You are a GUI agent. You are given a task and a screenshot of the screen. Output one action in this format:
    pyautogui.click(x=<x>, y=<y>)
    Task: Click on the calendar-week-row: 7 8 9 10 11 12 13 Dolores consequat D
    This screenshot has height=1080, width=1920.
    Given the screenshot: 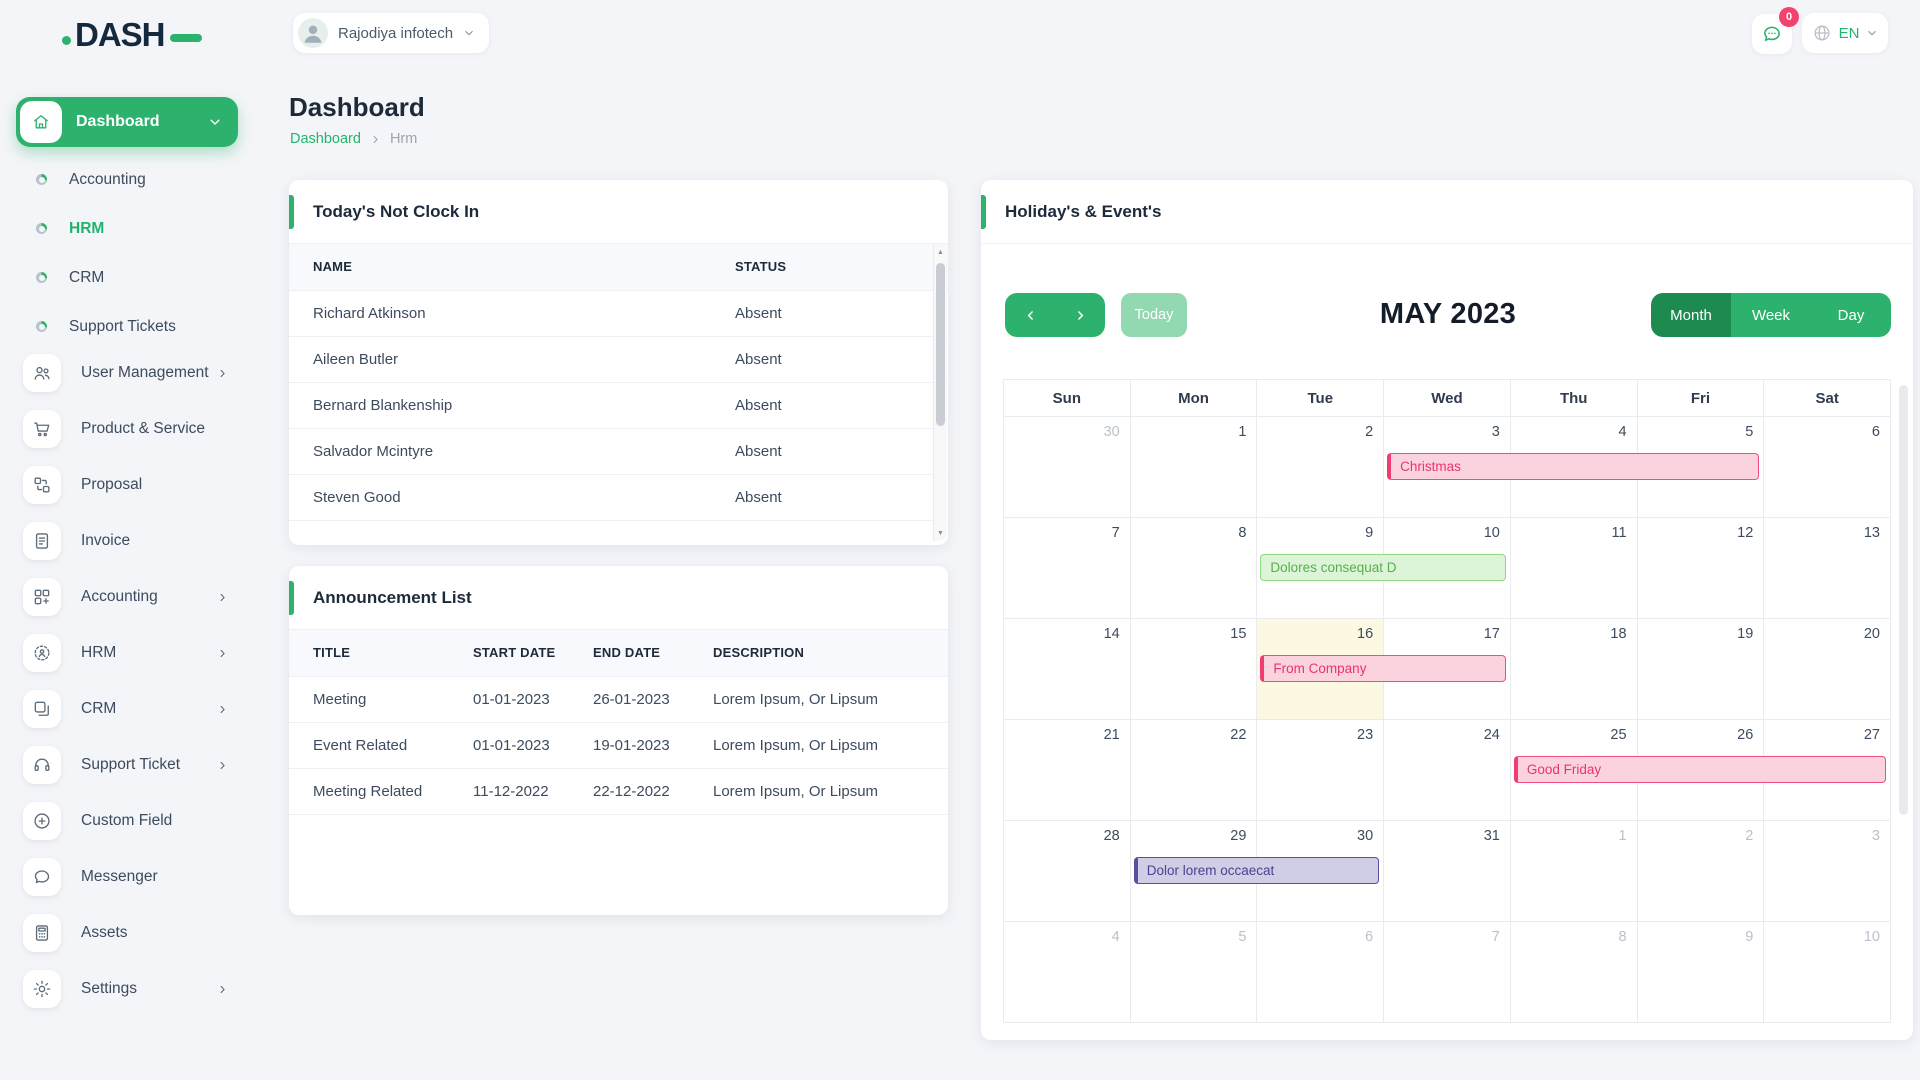 What is the action you would take?
    pyautogui.click(x=1447, y=568)
    